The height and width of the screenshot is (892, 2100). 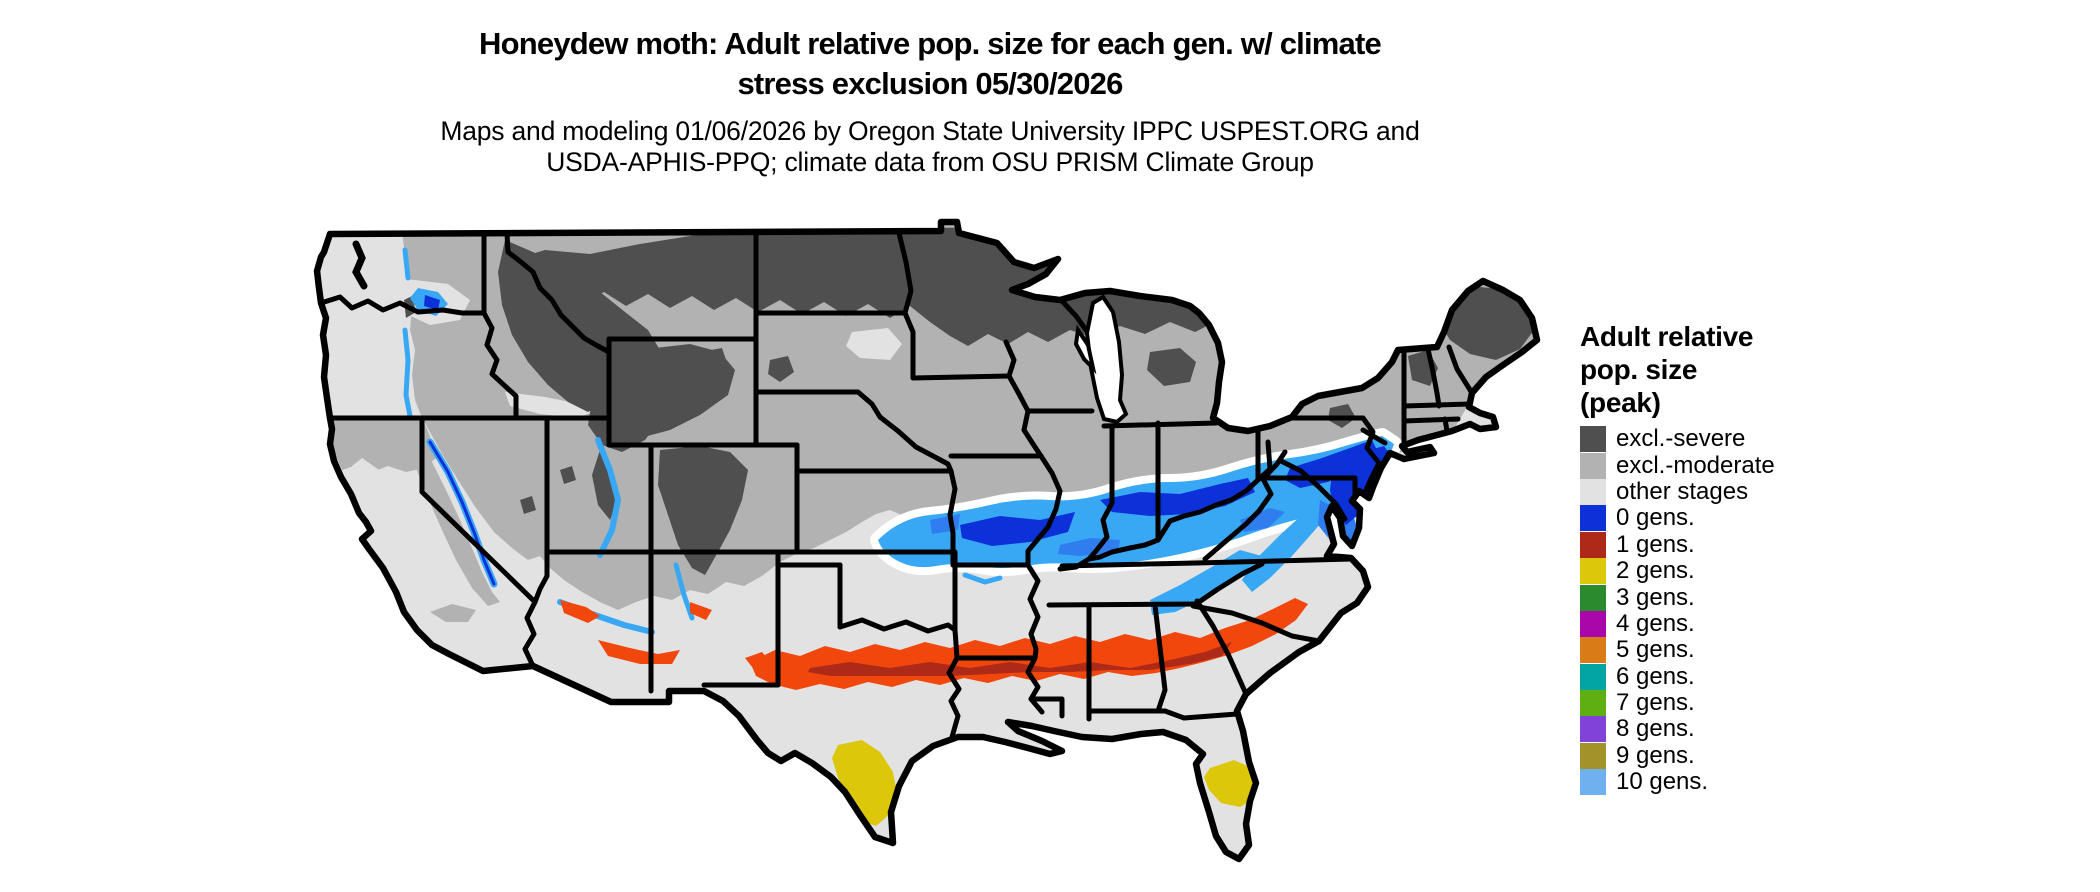 I want to click on region-1-gens-band, so click(x=934, y=644).